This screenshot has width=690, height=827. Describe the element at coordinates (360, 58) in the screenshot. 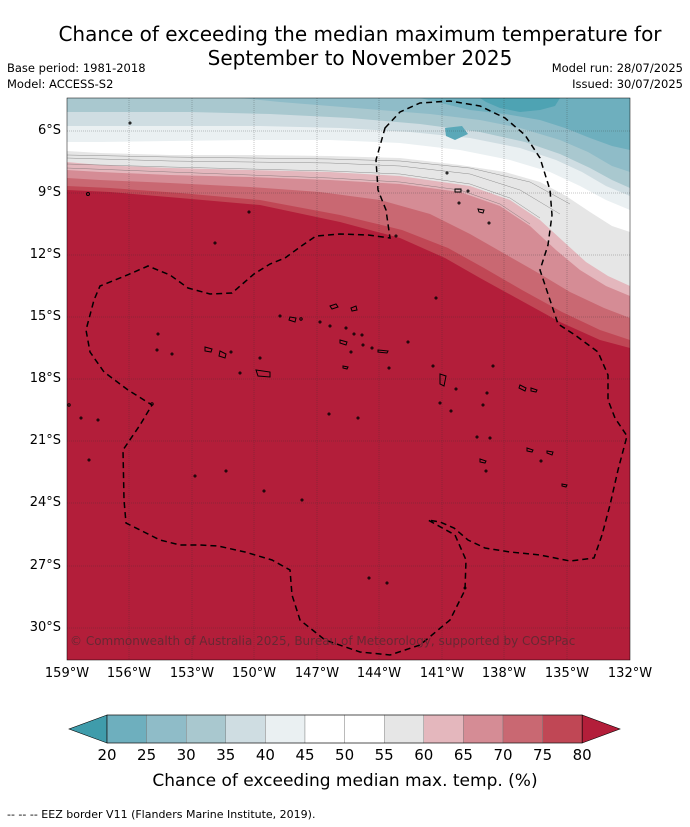

I see `title-line-2: September to November 2025` at that location.